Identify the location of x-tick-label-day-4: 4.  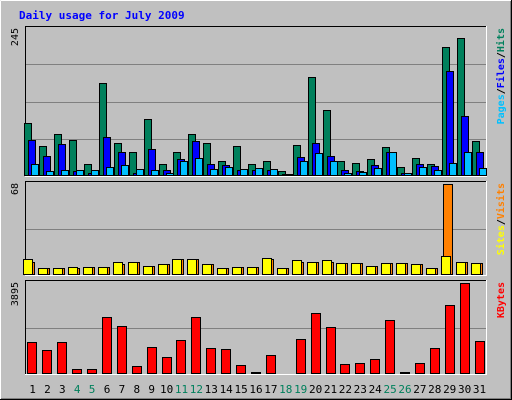
(77, 389).